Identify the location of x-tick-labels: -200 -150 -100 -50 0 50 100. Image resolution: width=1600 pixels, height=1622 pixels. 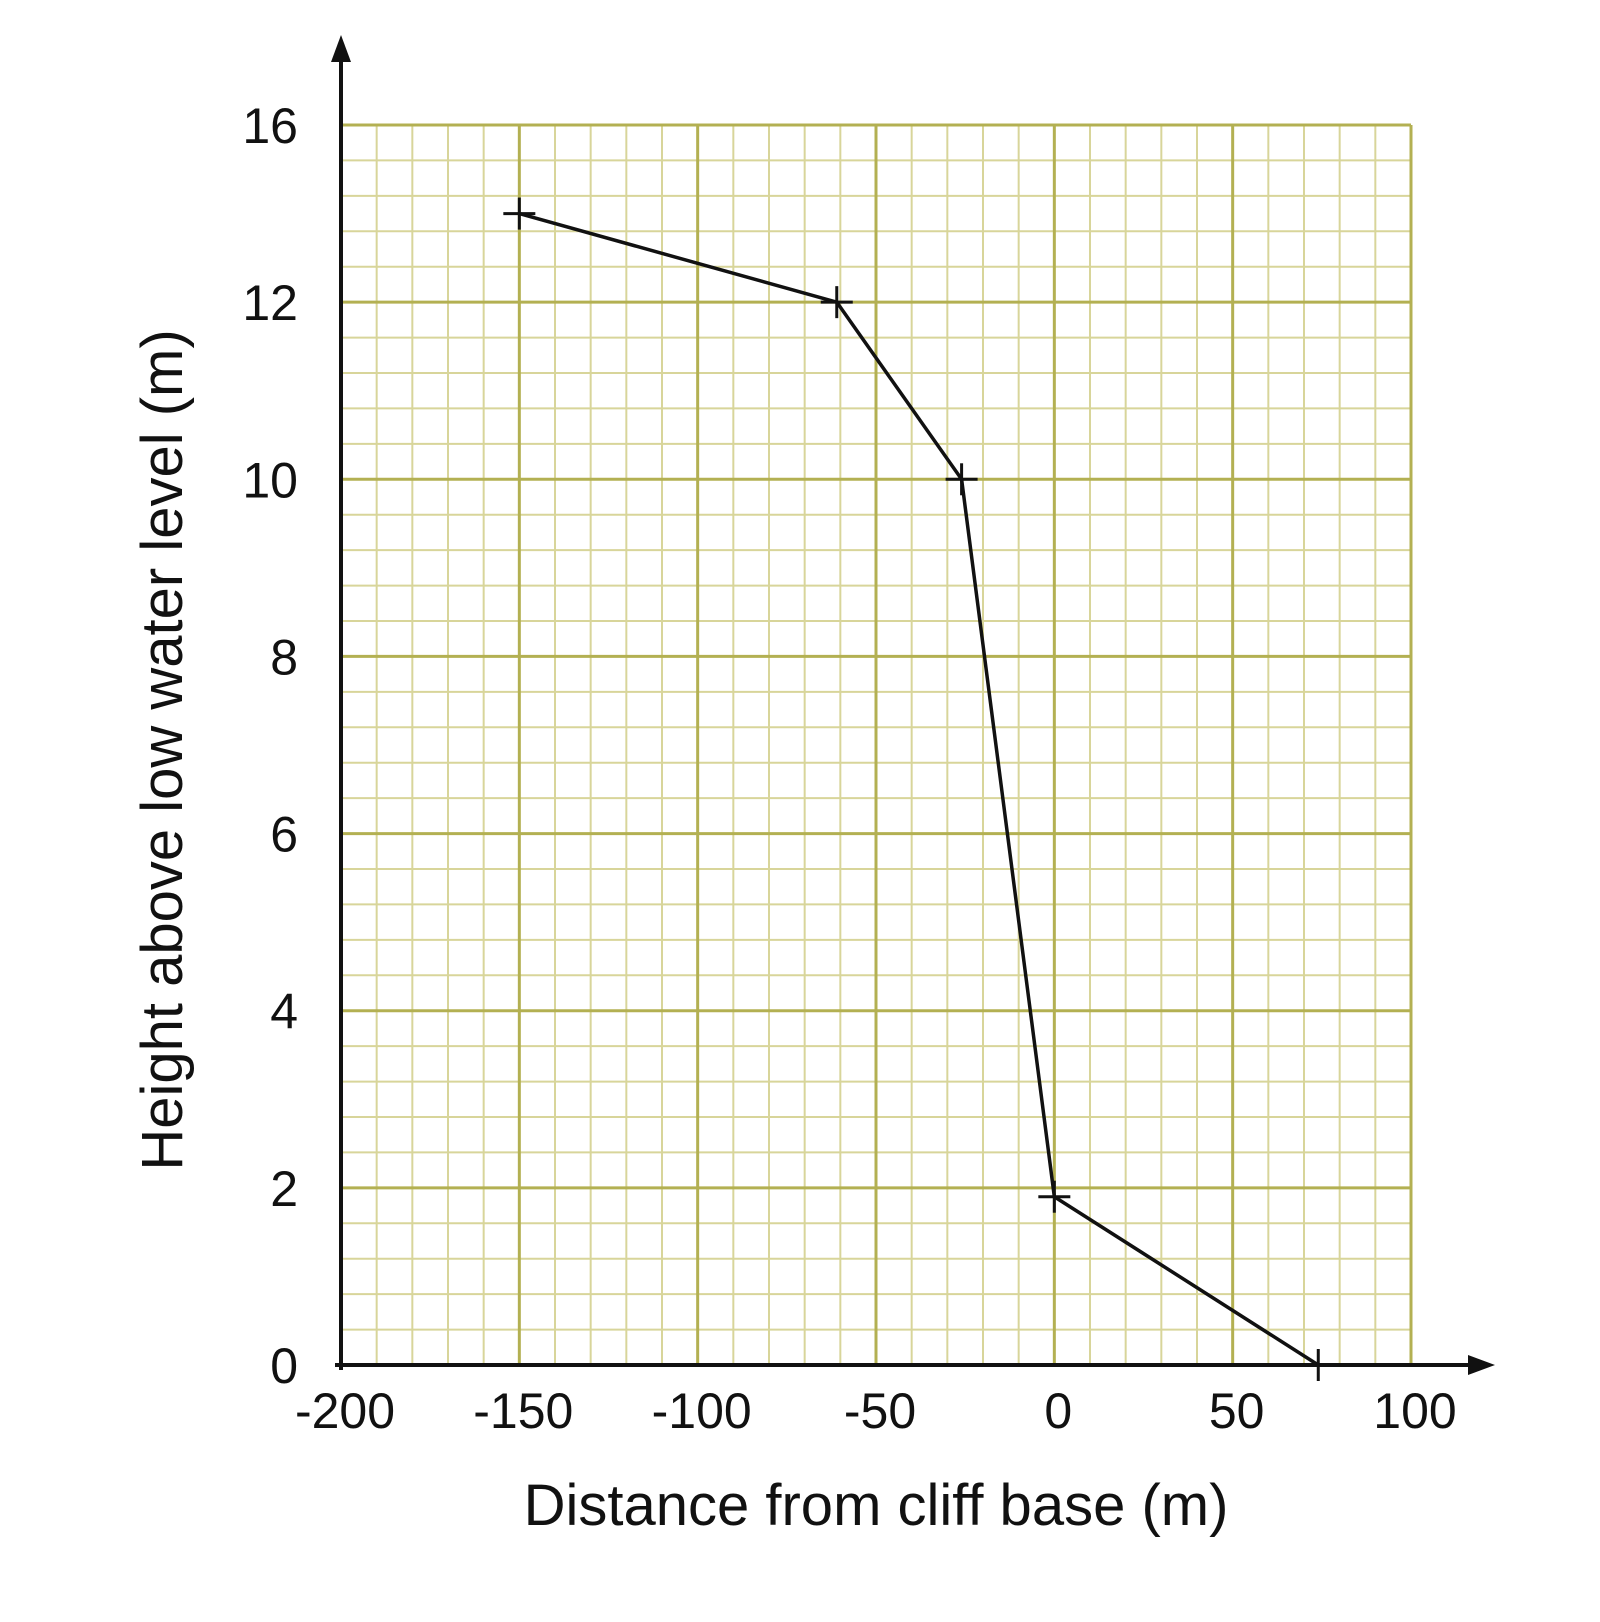
(876, 1411).